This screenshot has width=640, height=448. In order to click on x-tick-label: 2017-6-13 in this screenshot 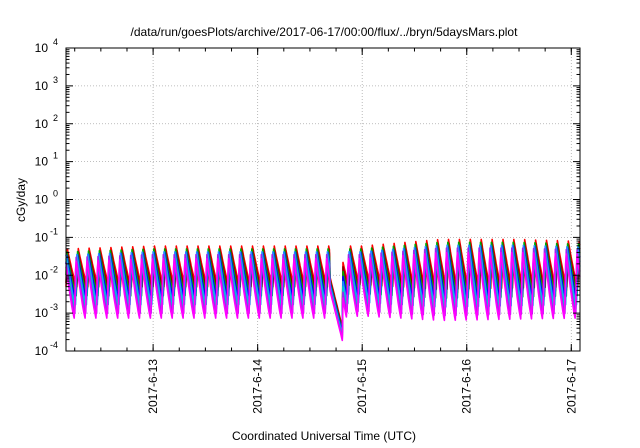, I will do `click(153, 386)`.